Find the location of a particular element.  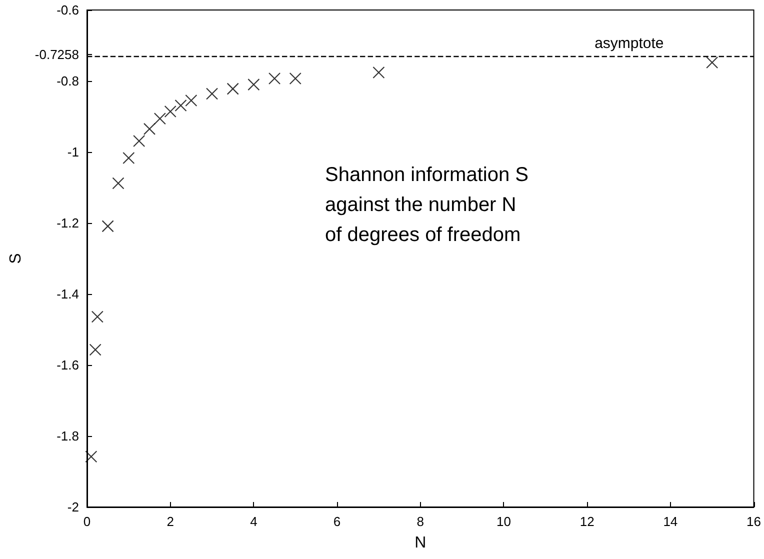

x-tick-label: 0 is located at coordinates (87, 521).